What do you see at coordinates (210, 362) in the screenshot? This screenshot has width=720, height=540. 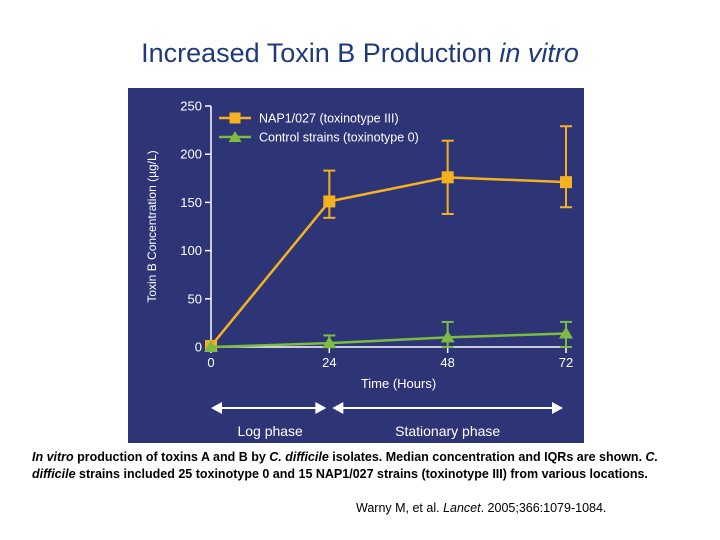 I see `x-tick-label-0: 0` at bounding box center [210, 362].